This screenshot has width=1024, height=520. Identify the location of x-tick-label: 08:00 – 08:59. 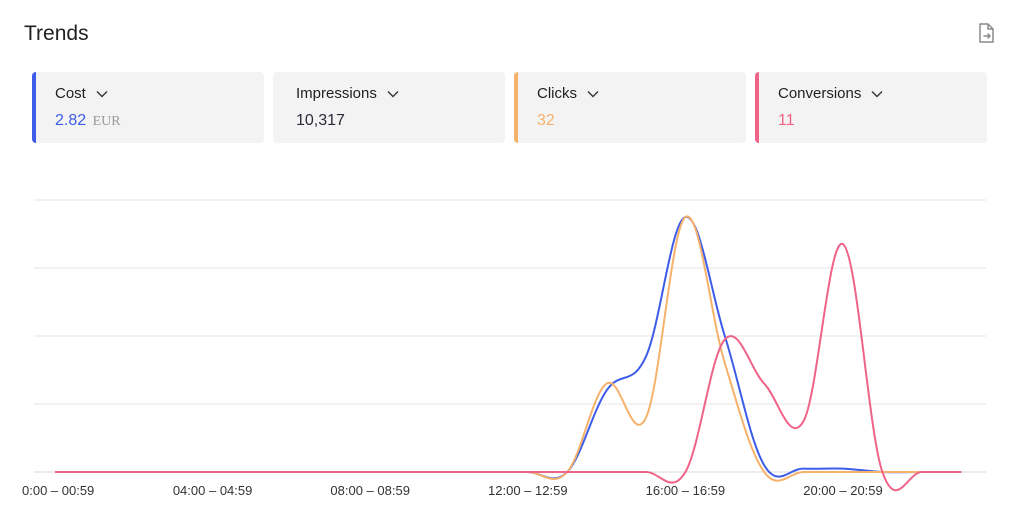
(370, 490).